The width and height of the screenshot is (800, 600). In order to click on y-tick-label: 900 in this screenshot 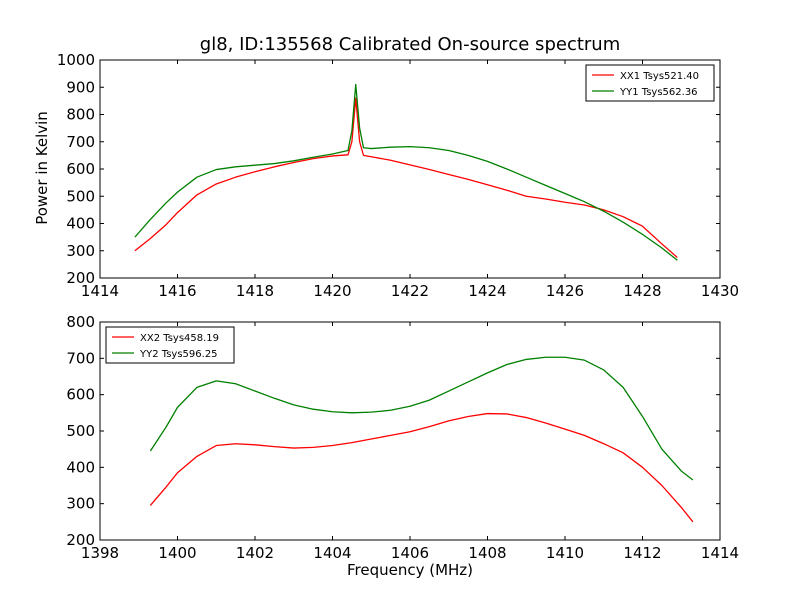, I will do `click(80, 87)`.